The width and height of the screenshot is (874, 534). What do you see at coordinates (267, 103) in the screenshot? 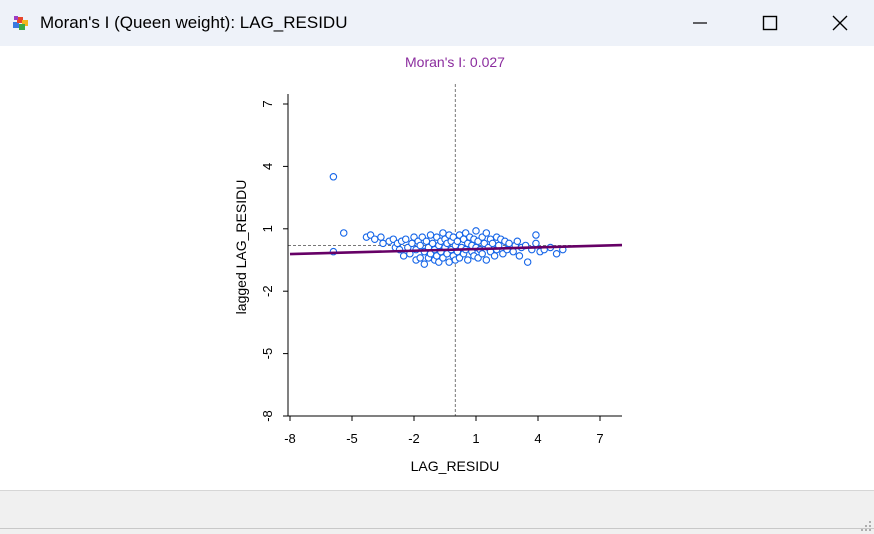
I see `y-tick-label: 7` at bounding box center [267, 103].